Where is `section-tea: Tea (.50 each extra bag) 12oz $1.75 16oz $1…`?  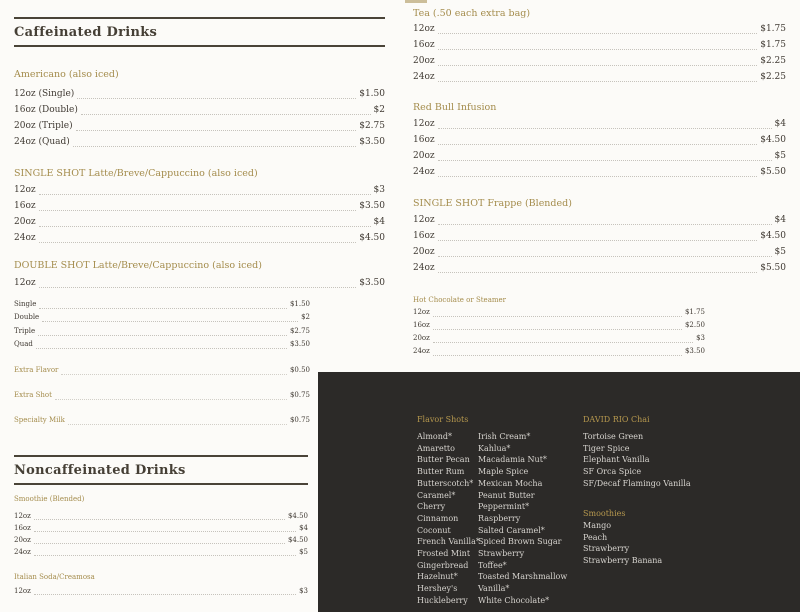
section-tea: Tea (.50 each extra bag) 12oz $1.75 16oz $1… is located at coordinates (599, 46).